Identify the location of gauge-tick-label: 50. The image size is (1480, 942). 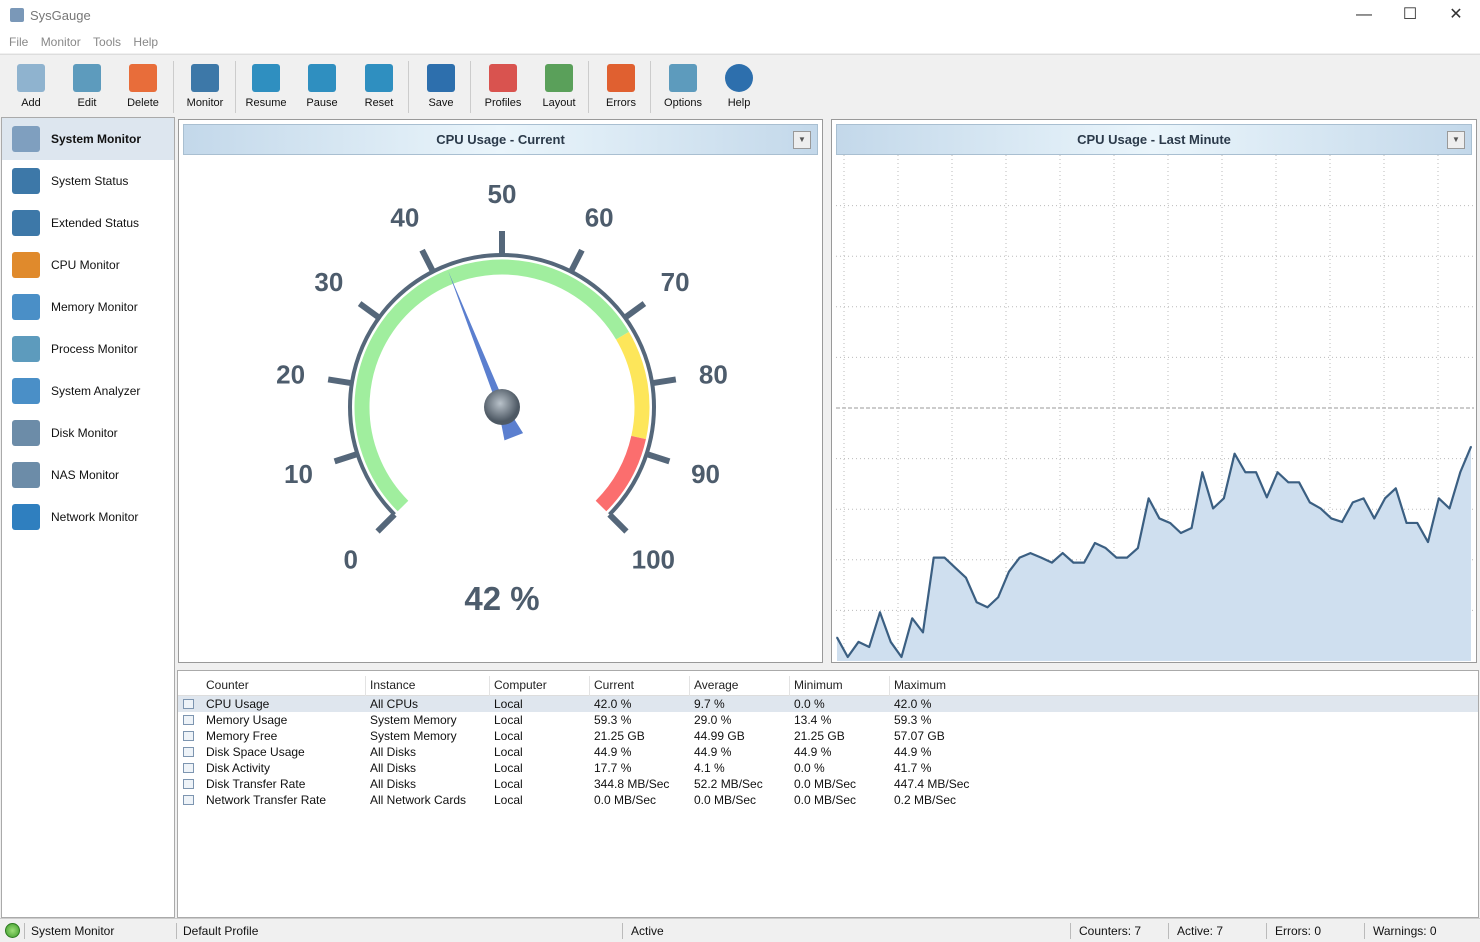
(502, 194).